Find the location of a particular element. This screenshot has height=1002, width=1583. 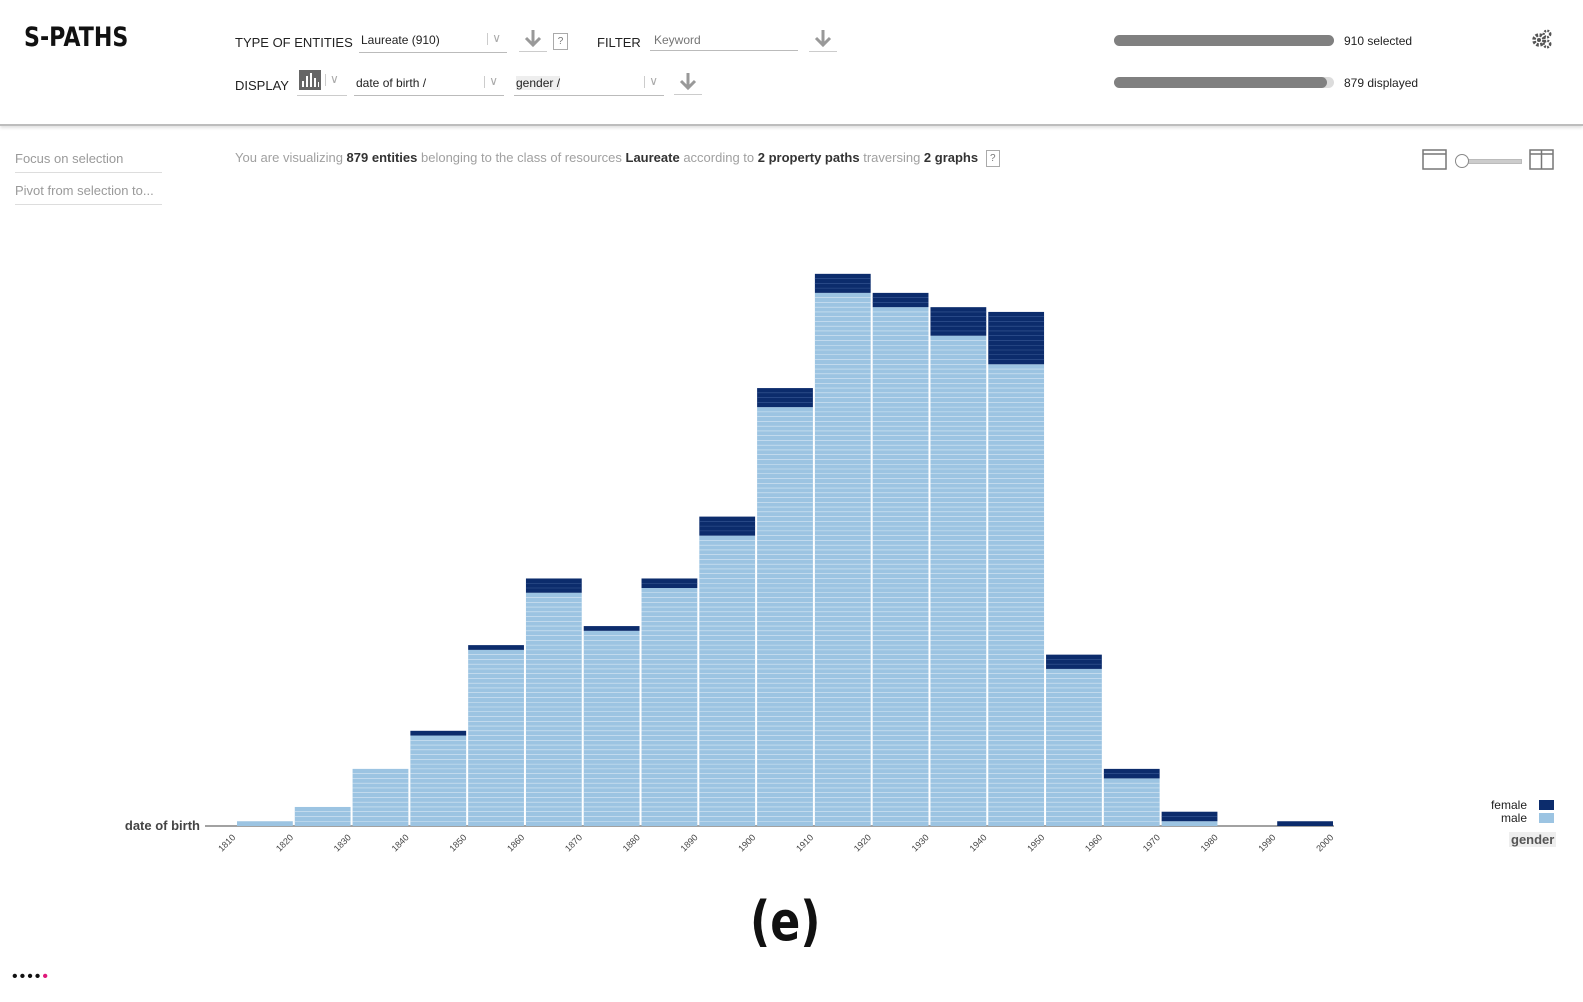

page-indicator: ••••• is located at coordinates (31, 976).